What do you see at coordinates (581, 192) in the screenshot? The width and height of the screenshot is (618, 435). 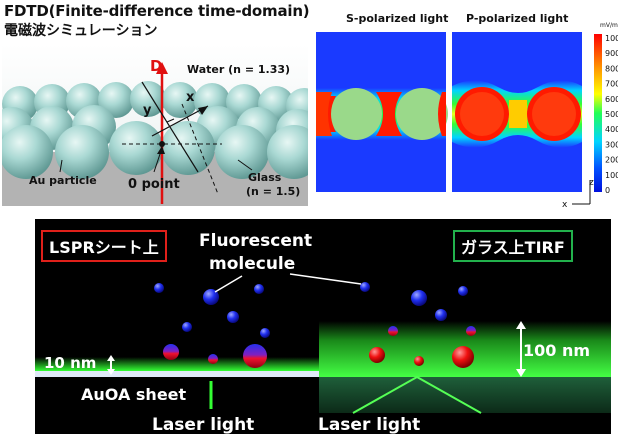 I see `axes-indicator` at bounding box center [581, 192].